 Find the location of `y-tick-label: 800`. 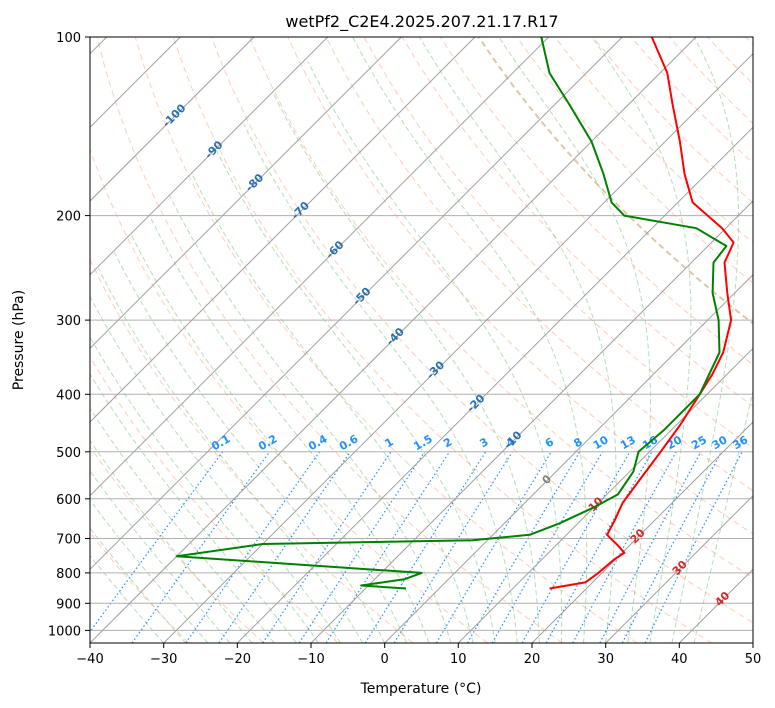

y-tick-label: 800 is located at coordinates (68, 574).